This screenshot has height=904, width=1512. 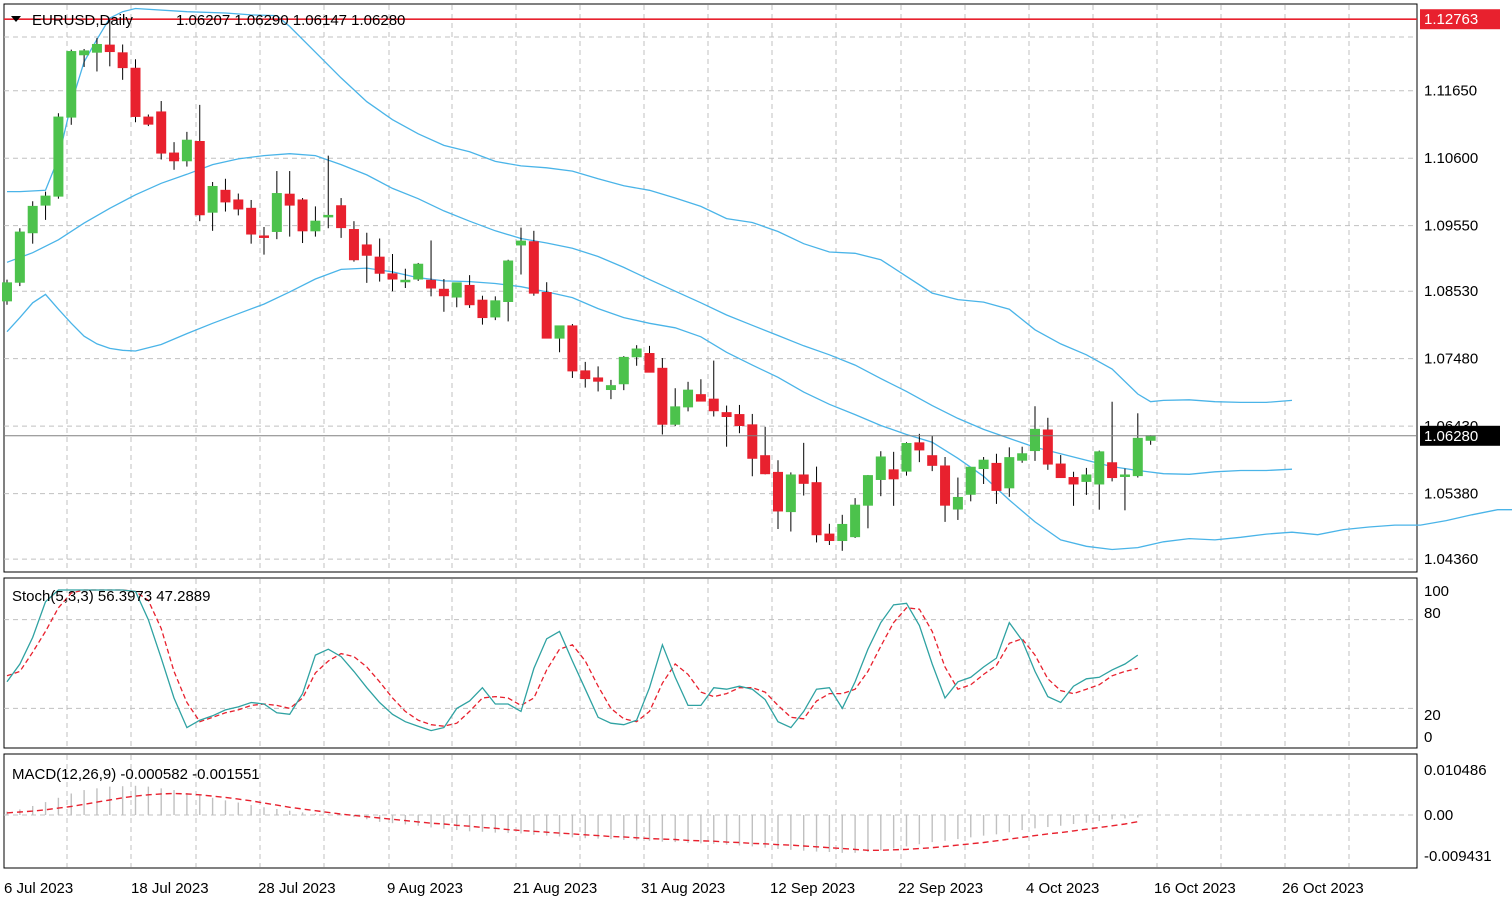 What do you see at coordinates (572, 819) in the screenshot?
I see `macd-series` at bounding box center [572, 819].